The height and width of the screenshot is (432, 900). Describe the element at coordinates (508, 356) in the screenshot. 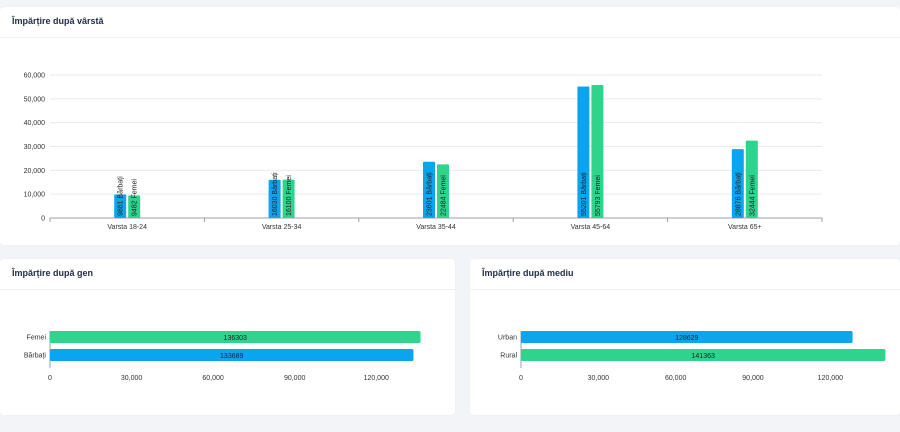

I see `y-tick-label: Rural` at that location.